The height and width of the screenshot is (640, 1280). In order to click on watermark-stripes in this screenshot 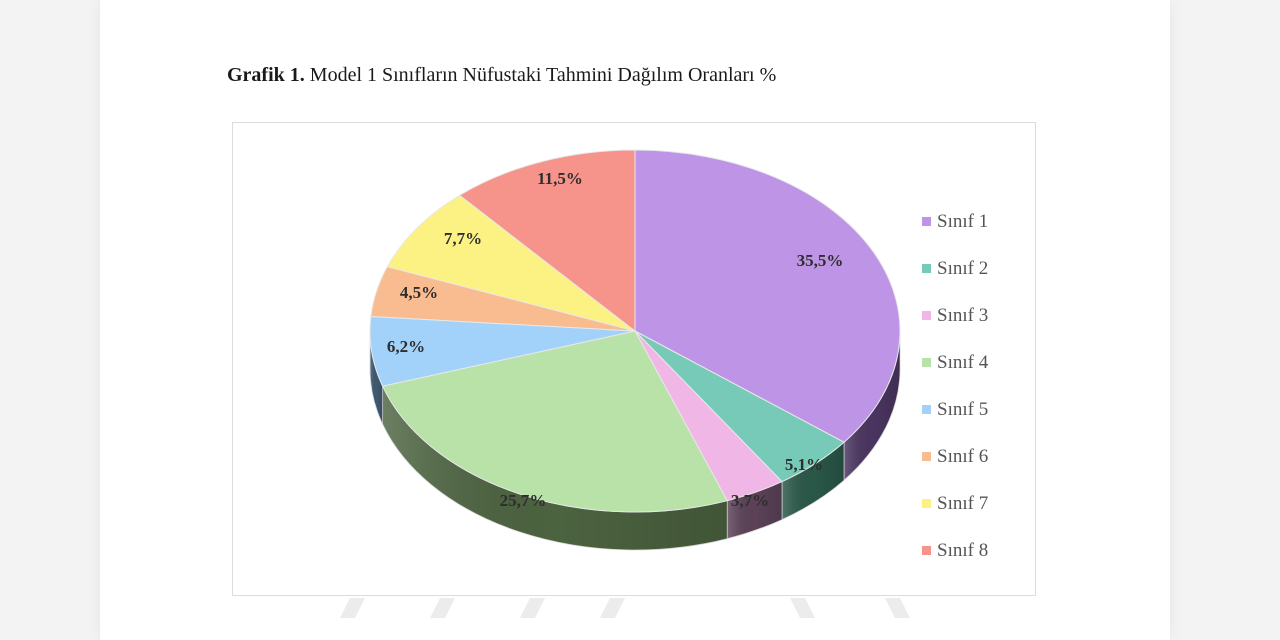, I will do `click(625, 608)`.